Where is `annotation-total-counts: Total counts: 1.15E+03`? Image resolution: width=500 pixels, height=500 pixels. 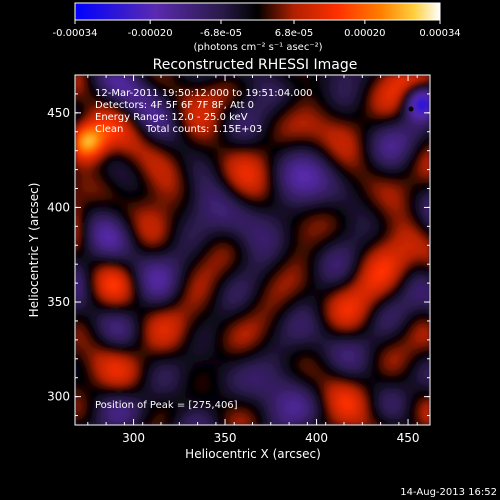
annotation-total-counts: Total counts: 1.15E+03 is located at coordinates (203, 129).